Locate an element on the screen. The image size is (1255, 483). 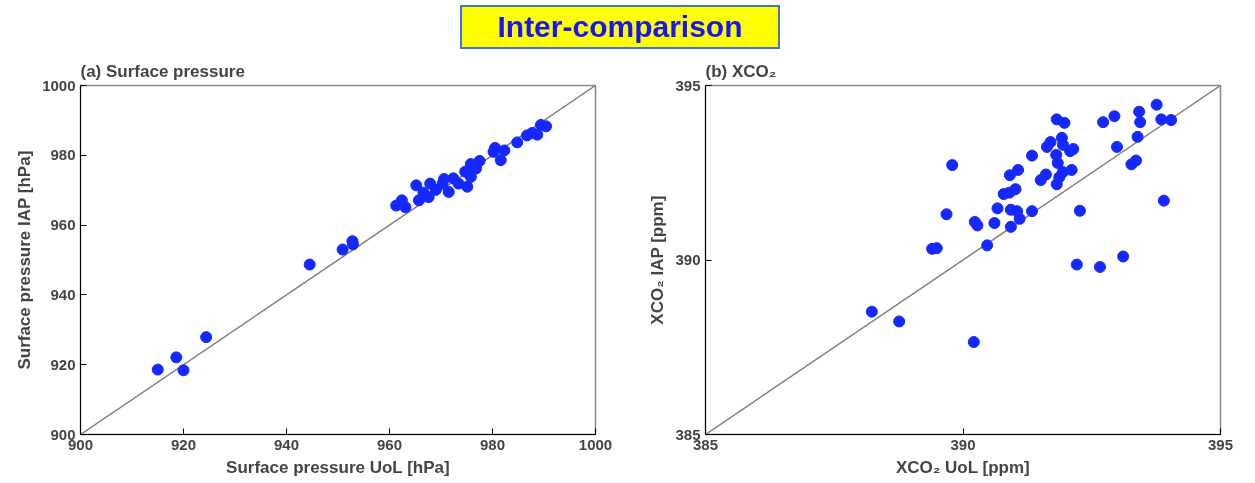
y-tick-label: 920 is located at coordinates (63, 364).